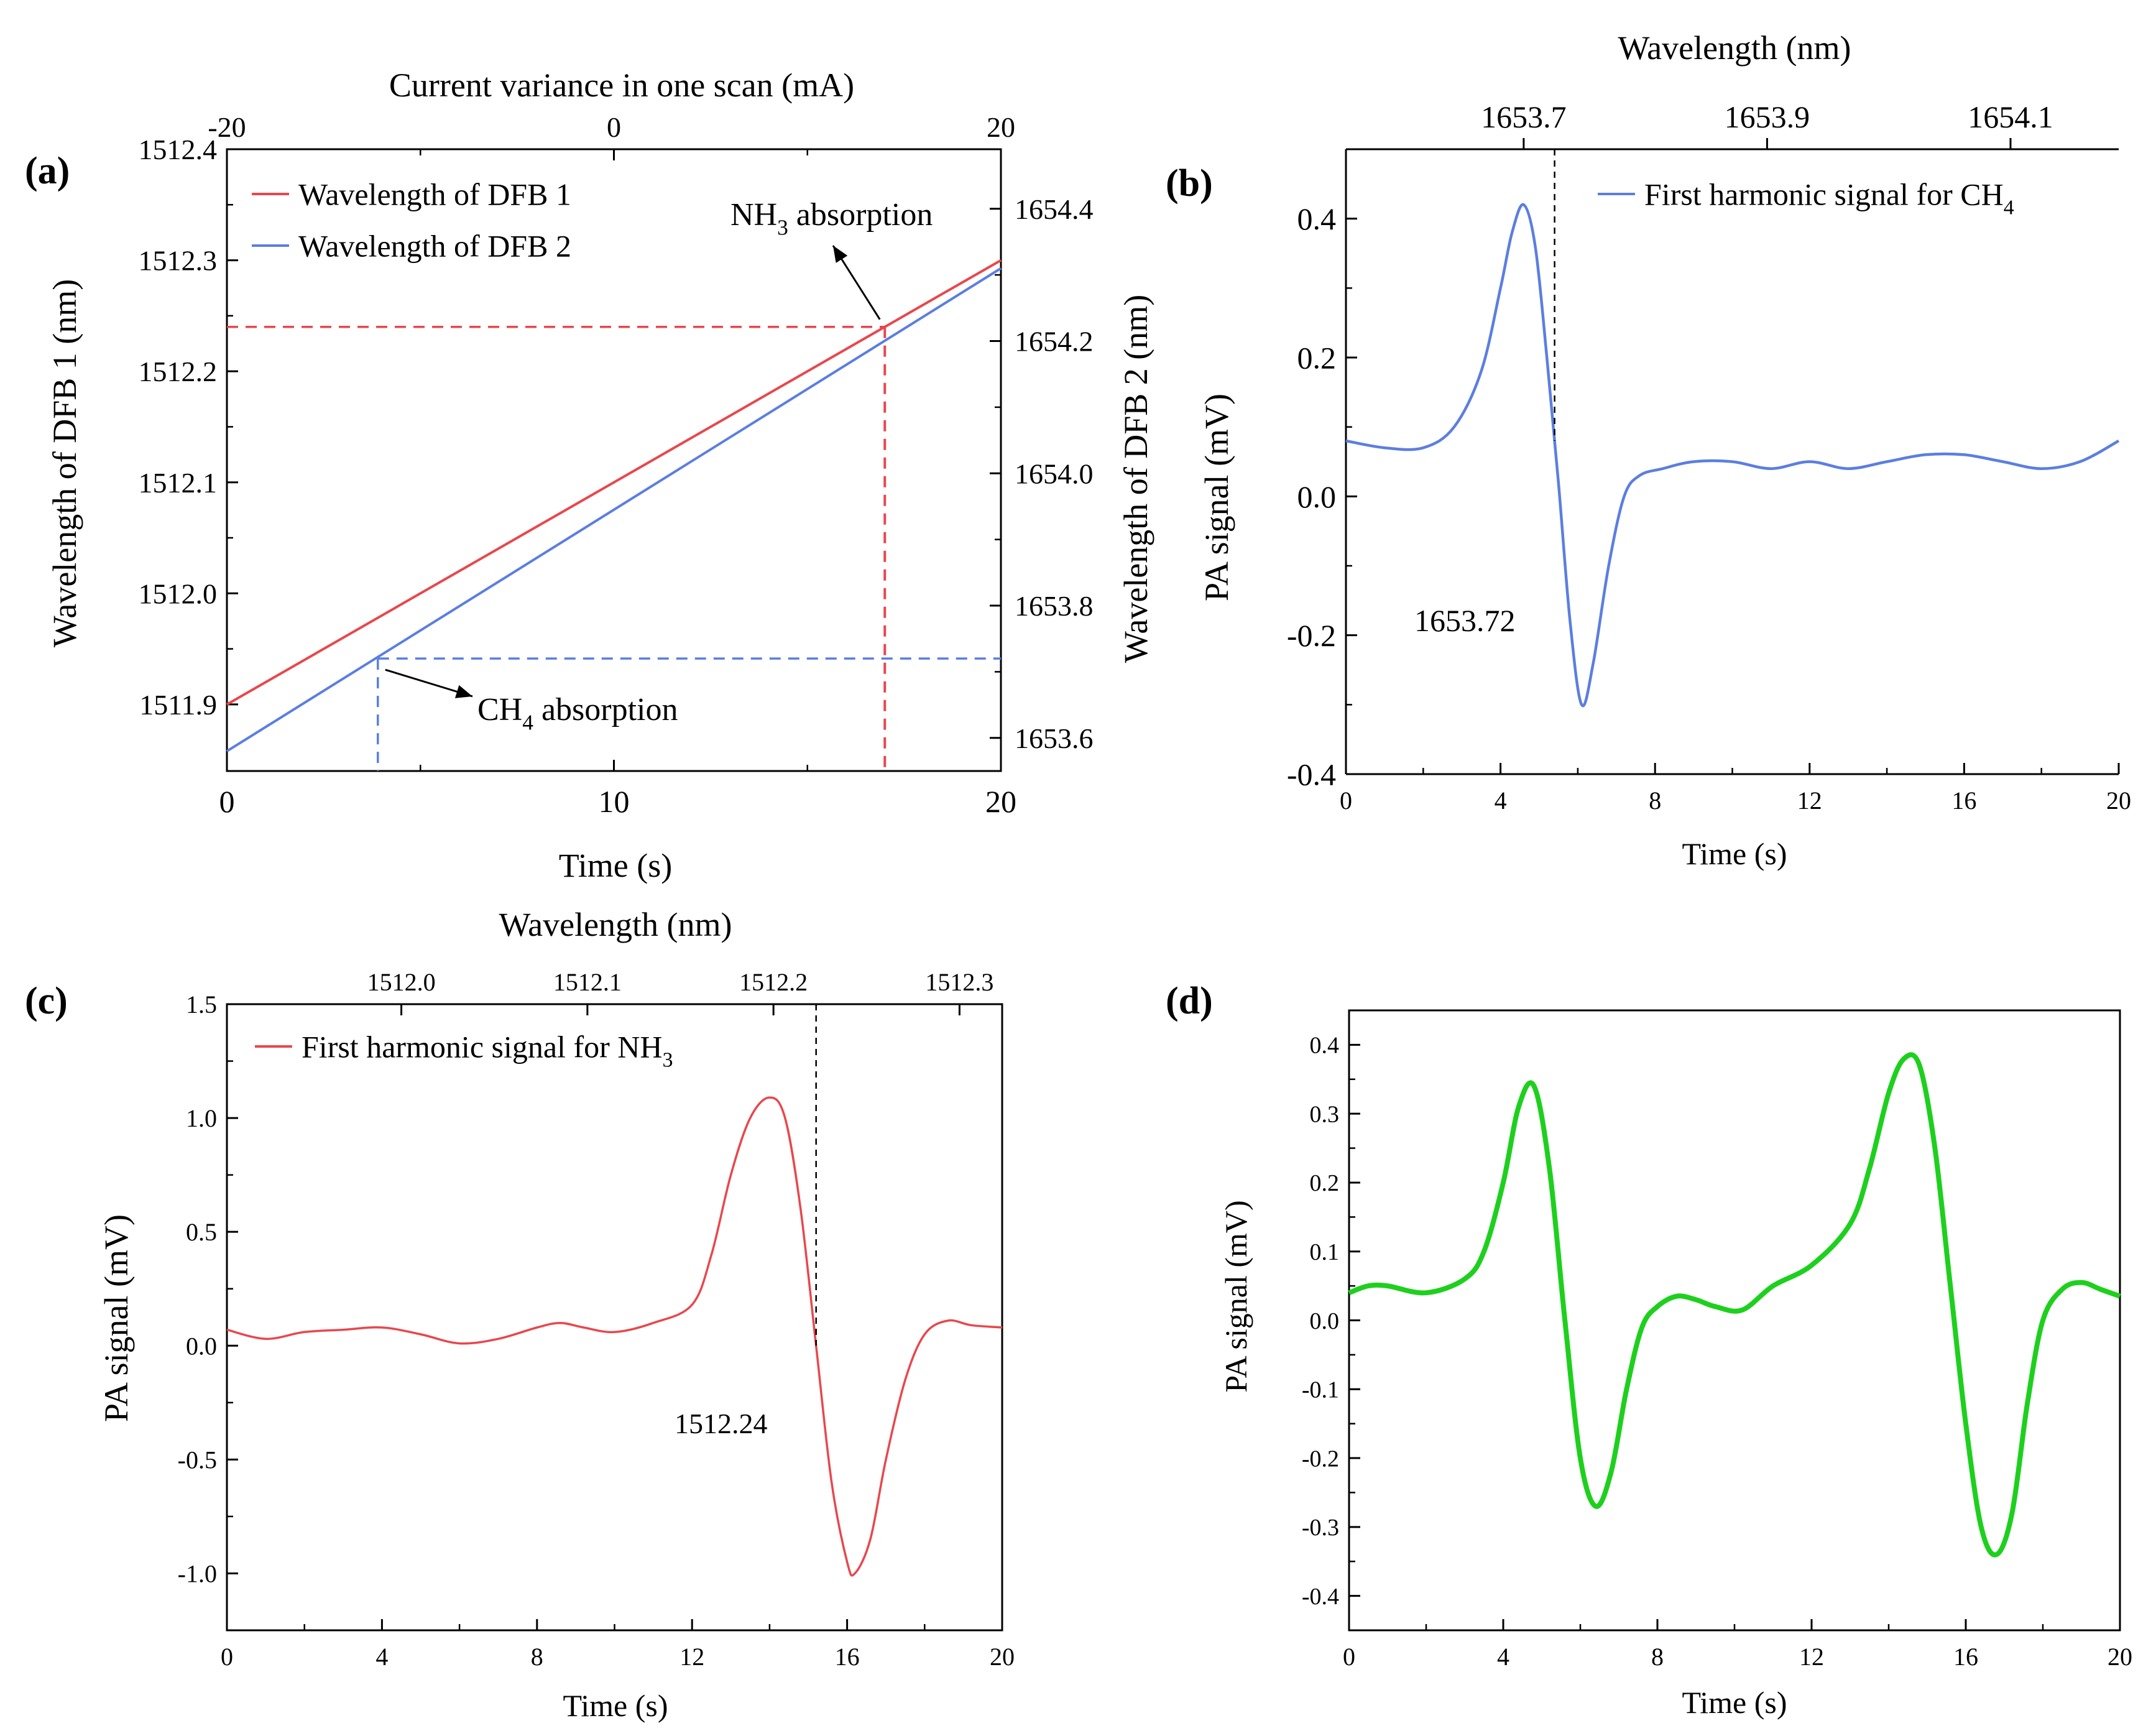 This screenshot has height=1736, width=2156. What do you see at coordinates (721, 1423) in the screenshot?
I see `peak-marker-label: 1512.24` at bounding box center [721, 1423].